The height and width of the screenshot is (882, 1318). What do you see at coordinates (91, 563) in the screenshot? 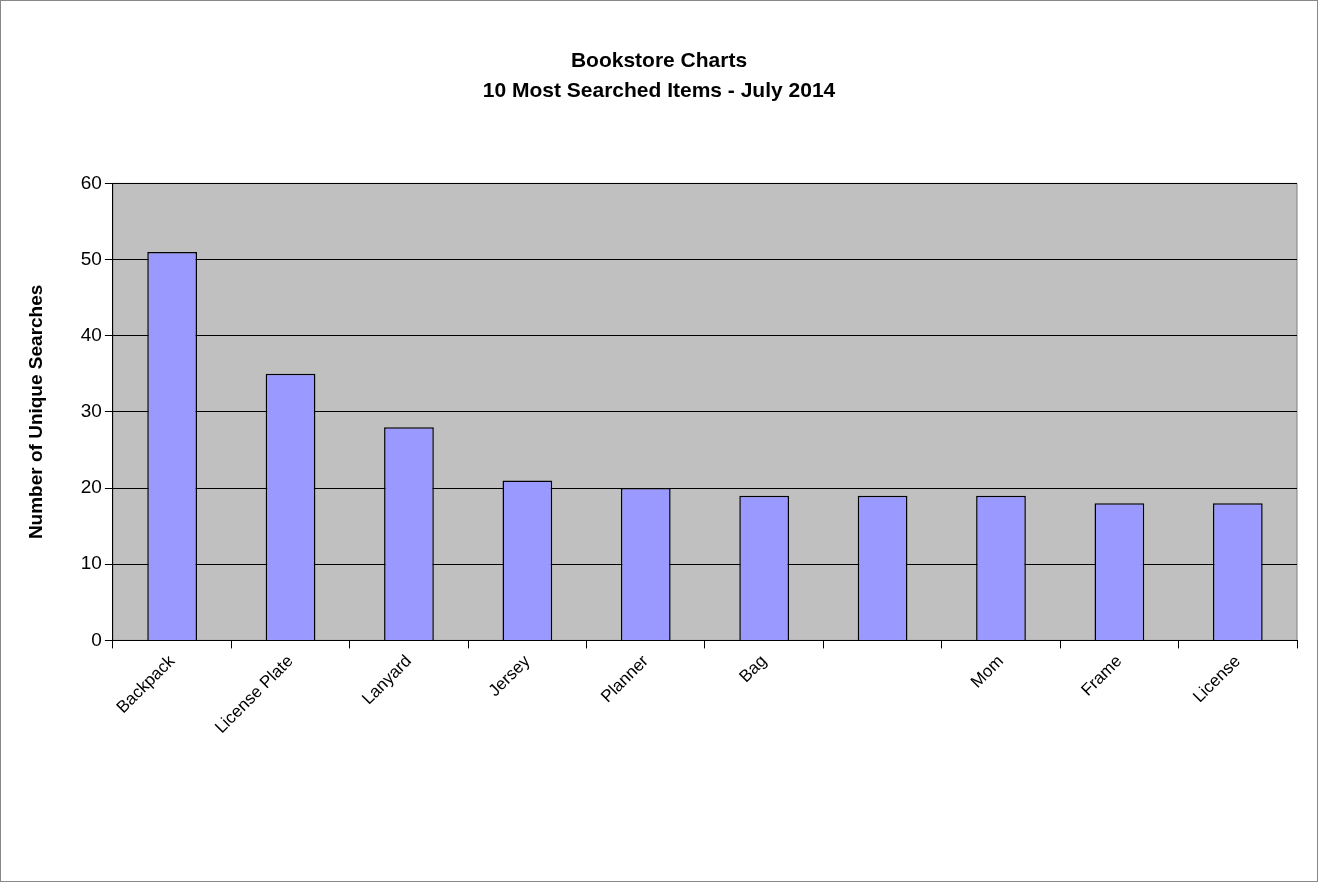
I see `y-tick-label: 10` at bounding box center [91, 563].